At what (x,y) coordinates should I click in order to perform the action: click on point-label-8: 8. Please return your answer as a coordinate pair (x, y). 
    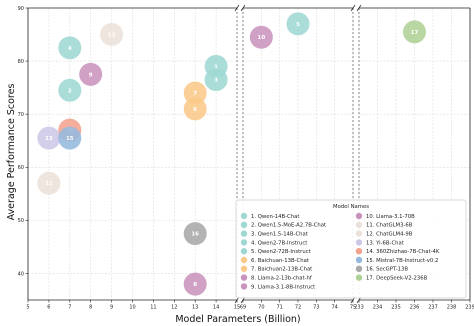
    Looking at the image, I should click on (195, 285).